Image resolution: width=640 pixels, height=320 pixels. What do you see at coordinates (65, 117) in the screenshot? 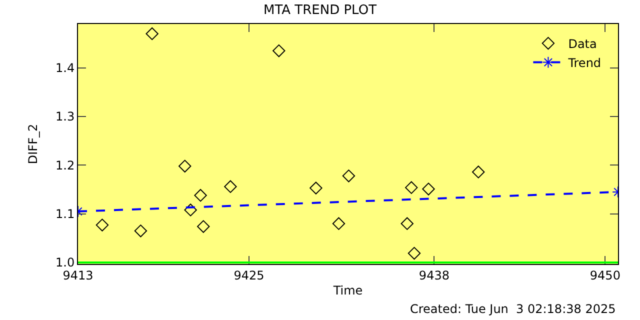
I see `y-tick-label: 1.3` at bounding box center [65, 117].